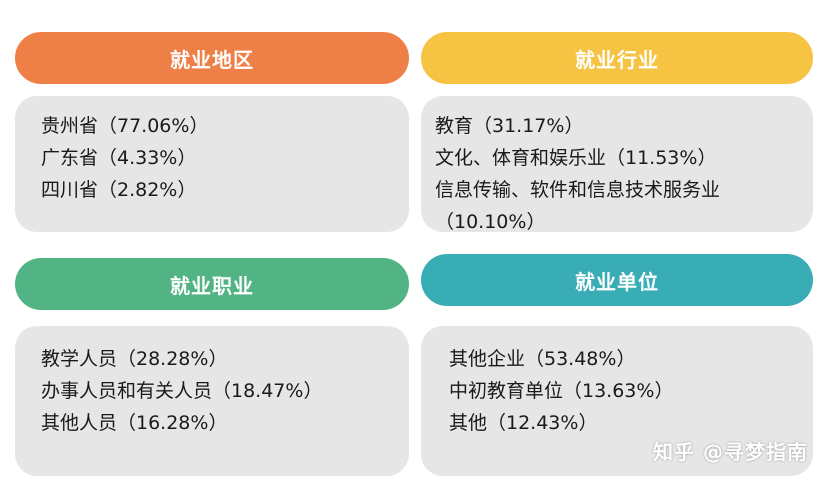  I want to click on region-card: 贵州省（77.06%） 广东省（4.33%） 四川省（2.82%）, so click(212, 164).